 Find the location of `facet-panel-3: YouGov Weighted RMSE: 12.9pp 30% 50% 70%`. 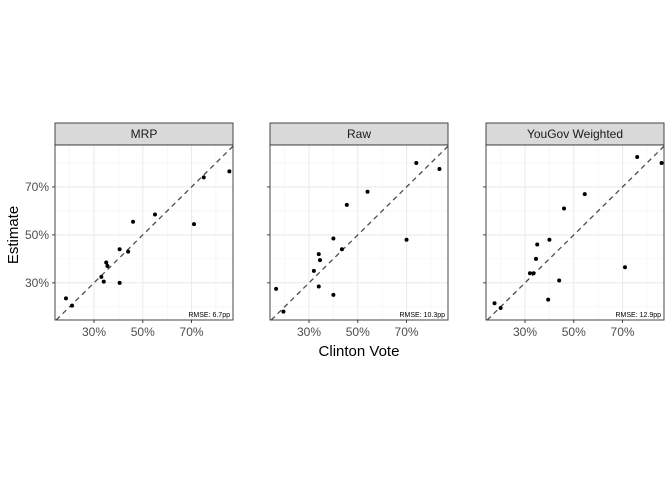

facet-panel-3: YouGov Weighted RMSE: 12.9pp 30% 50% 70% is located at coordinates (574, 230).